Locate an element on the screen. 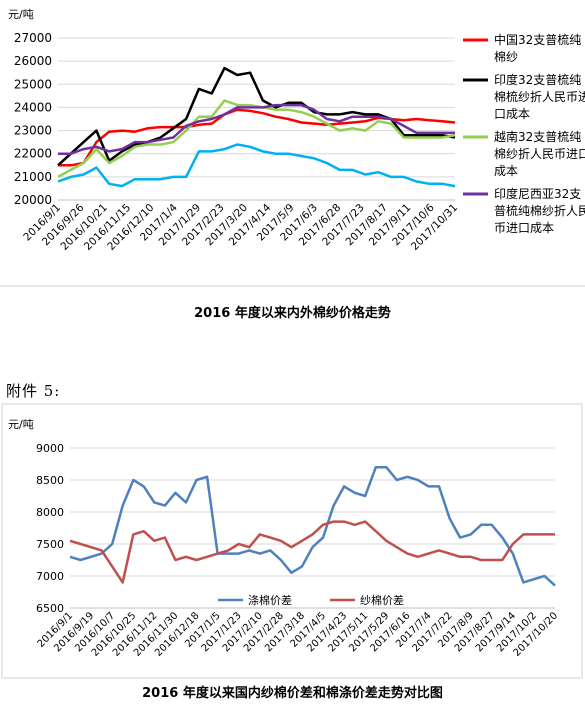  legend-label-3: 印度尼西亚32支 is located at coordinates (537, 193).